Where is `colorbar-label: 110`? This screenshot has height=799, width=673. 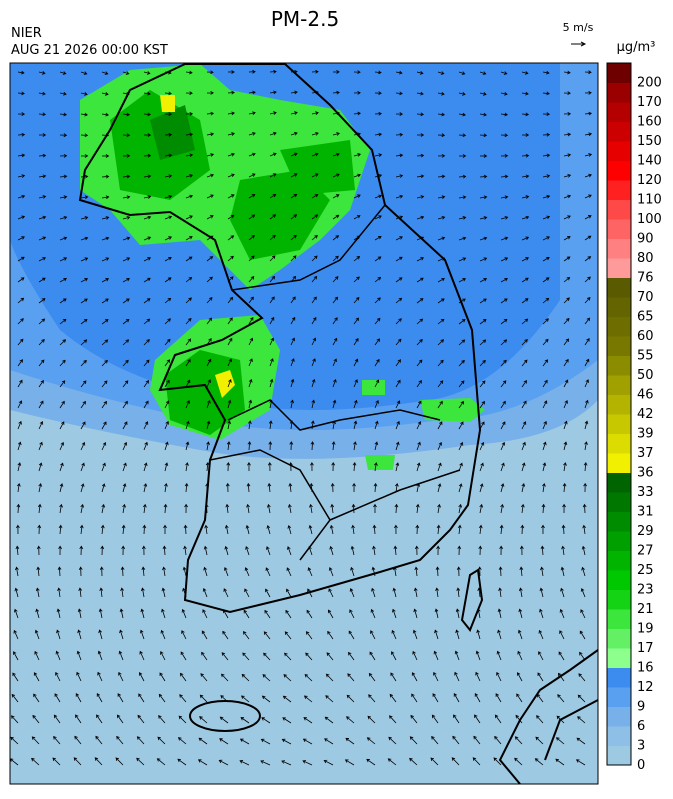
colorbar-label: 110 is located at coordinates (649, 200).